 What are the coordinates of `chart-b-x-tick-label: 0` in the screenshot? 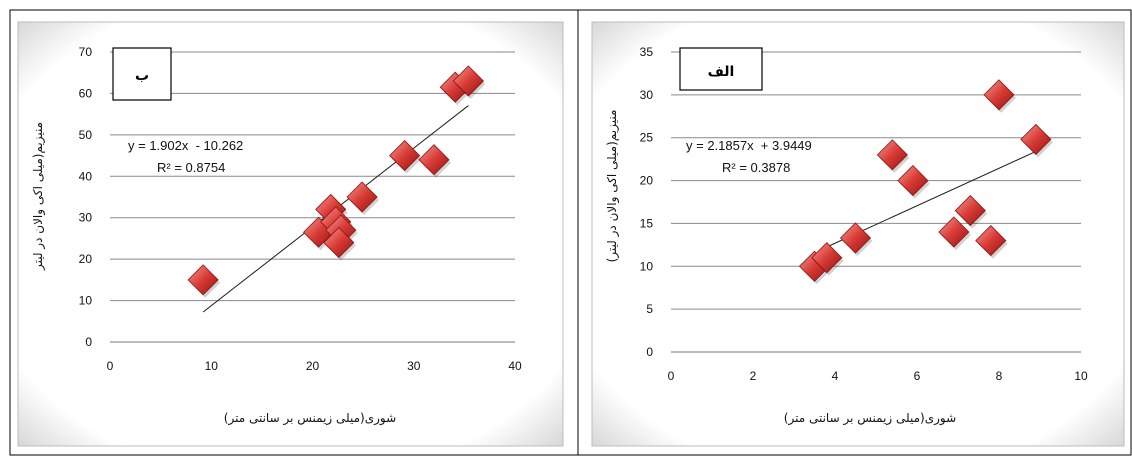 It's located at (110, 366).